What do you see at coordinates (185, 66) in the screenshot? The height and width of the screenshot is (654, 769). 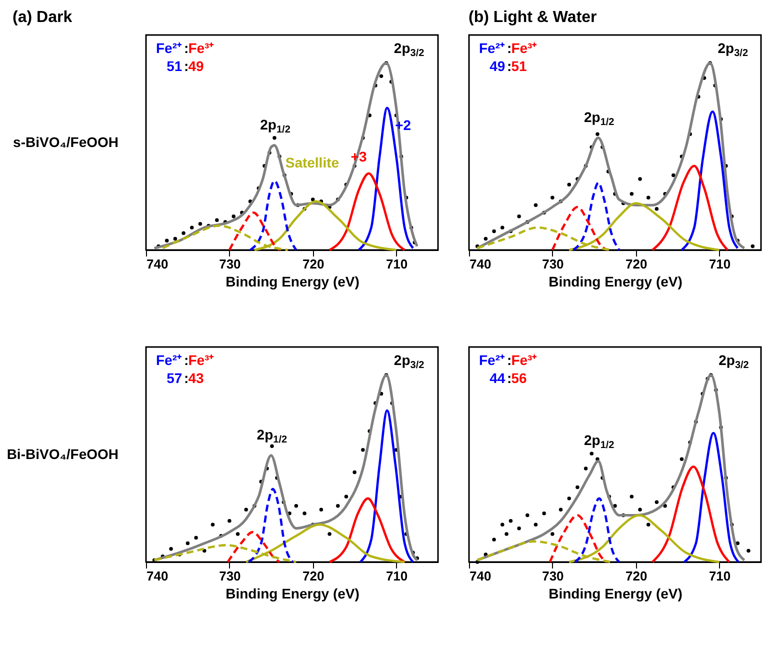 I see `annotation: 51:49` at bounding box center [185, 66].